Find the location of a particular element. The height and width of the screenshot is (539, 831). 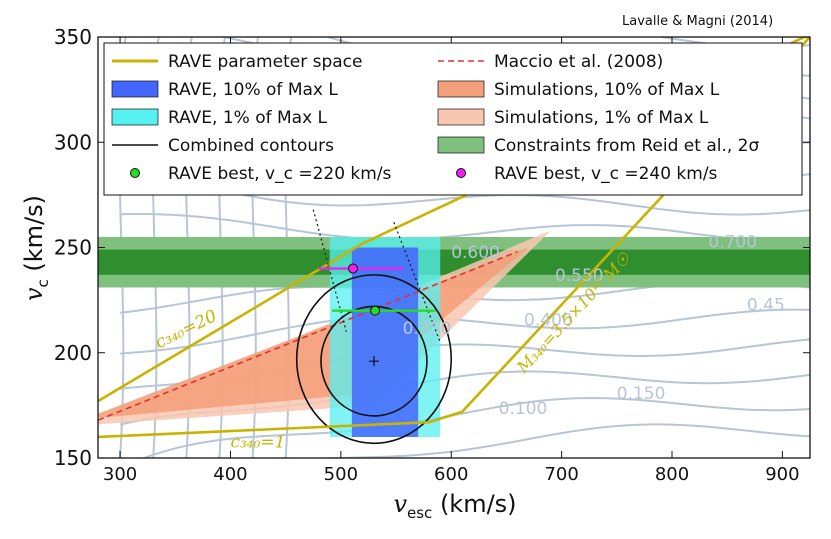

contour-label: 0.400 is located at coordinates (548, 320).